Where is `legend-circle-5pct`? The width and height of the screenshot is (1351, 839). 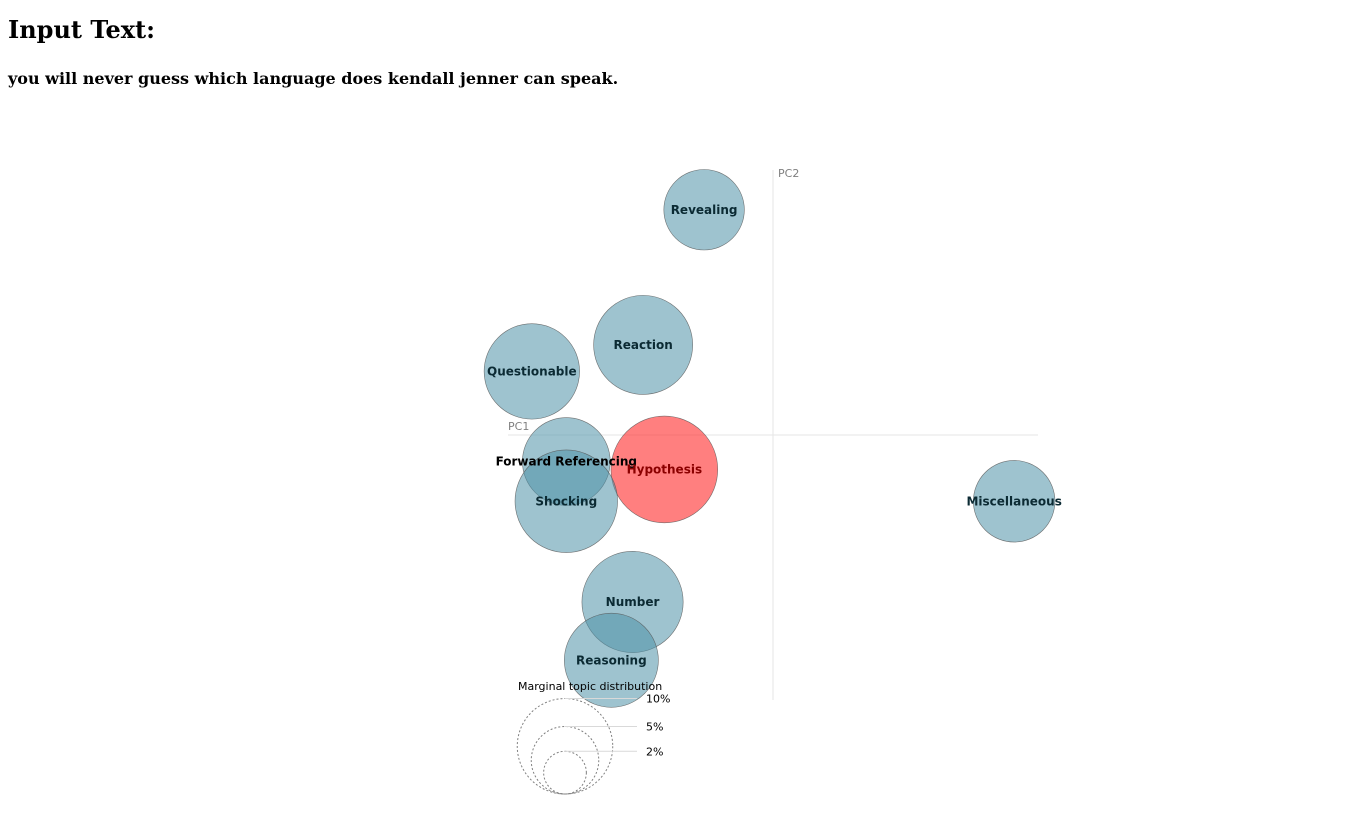
legend-circle-5pct is located at coordinates (565, 760).